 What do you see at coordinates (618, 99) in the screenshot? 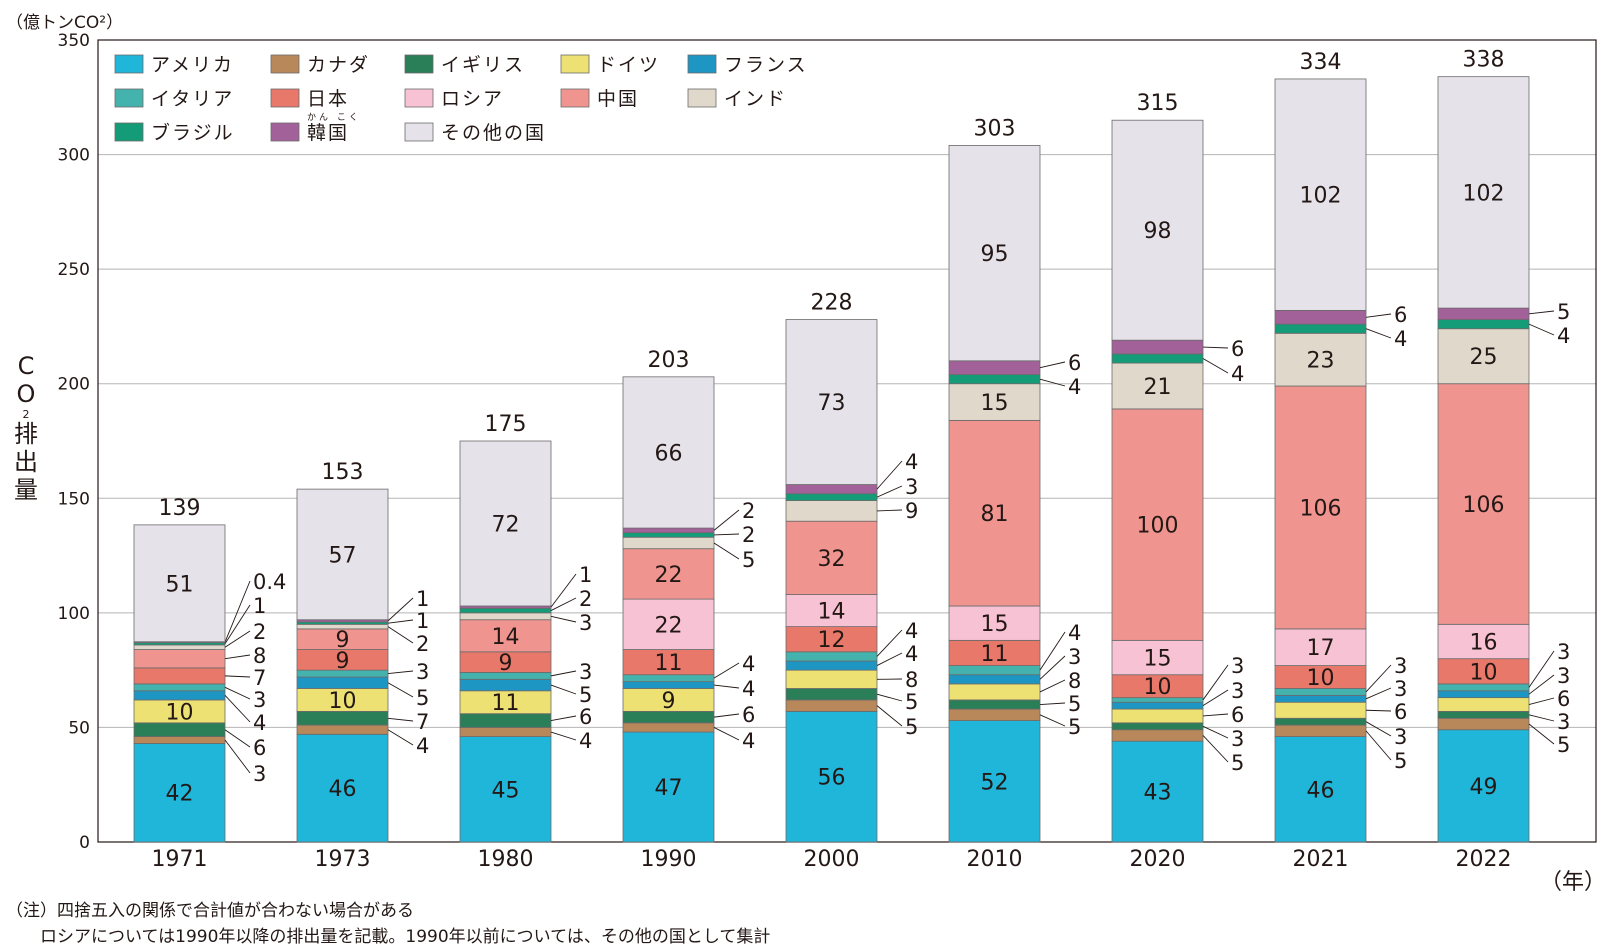
I see `legend-label-cn: 中国` at bounding box center [618, 99].